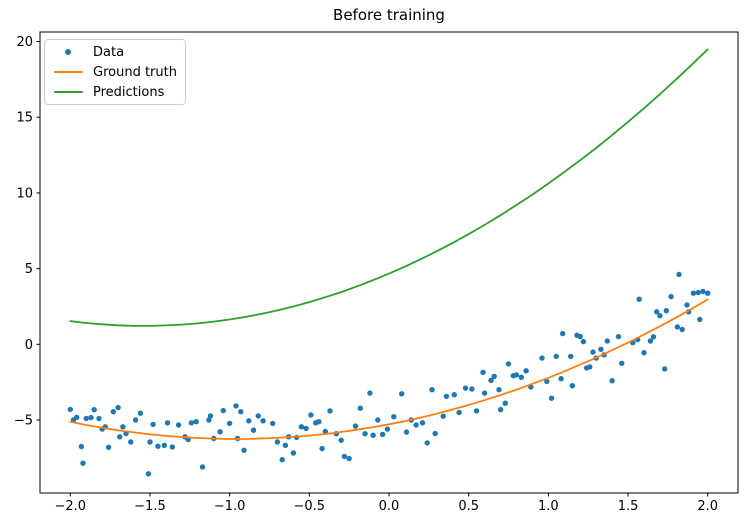 The image size is (747, 528). I want to click on x-tick-label: −0.5, so click(310, 506).